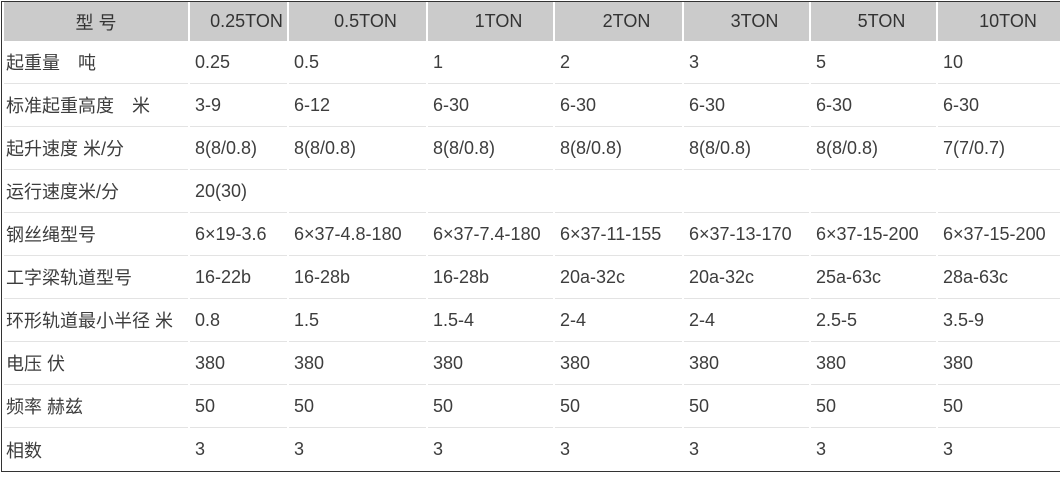 This screenshot has width=1060, height=483. I want to click on table-row: 环形轨道最小半径 米 0.8 1.5 1.5-4 2-4 2-4 2.5-5 3.5-9, so click(532, 320).